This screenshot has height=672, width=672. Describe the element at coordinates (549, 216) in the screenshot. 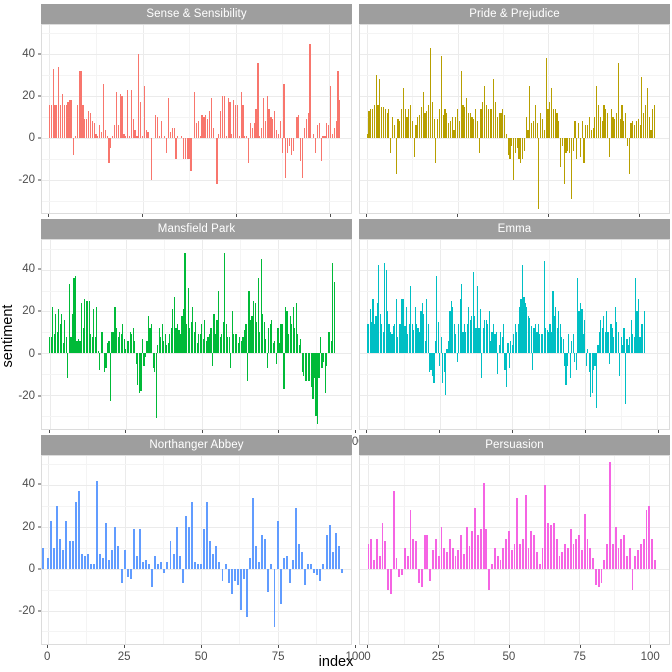

I see `x-tick-mark` at that location.